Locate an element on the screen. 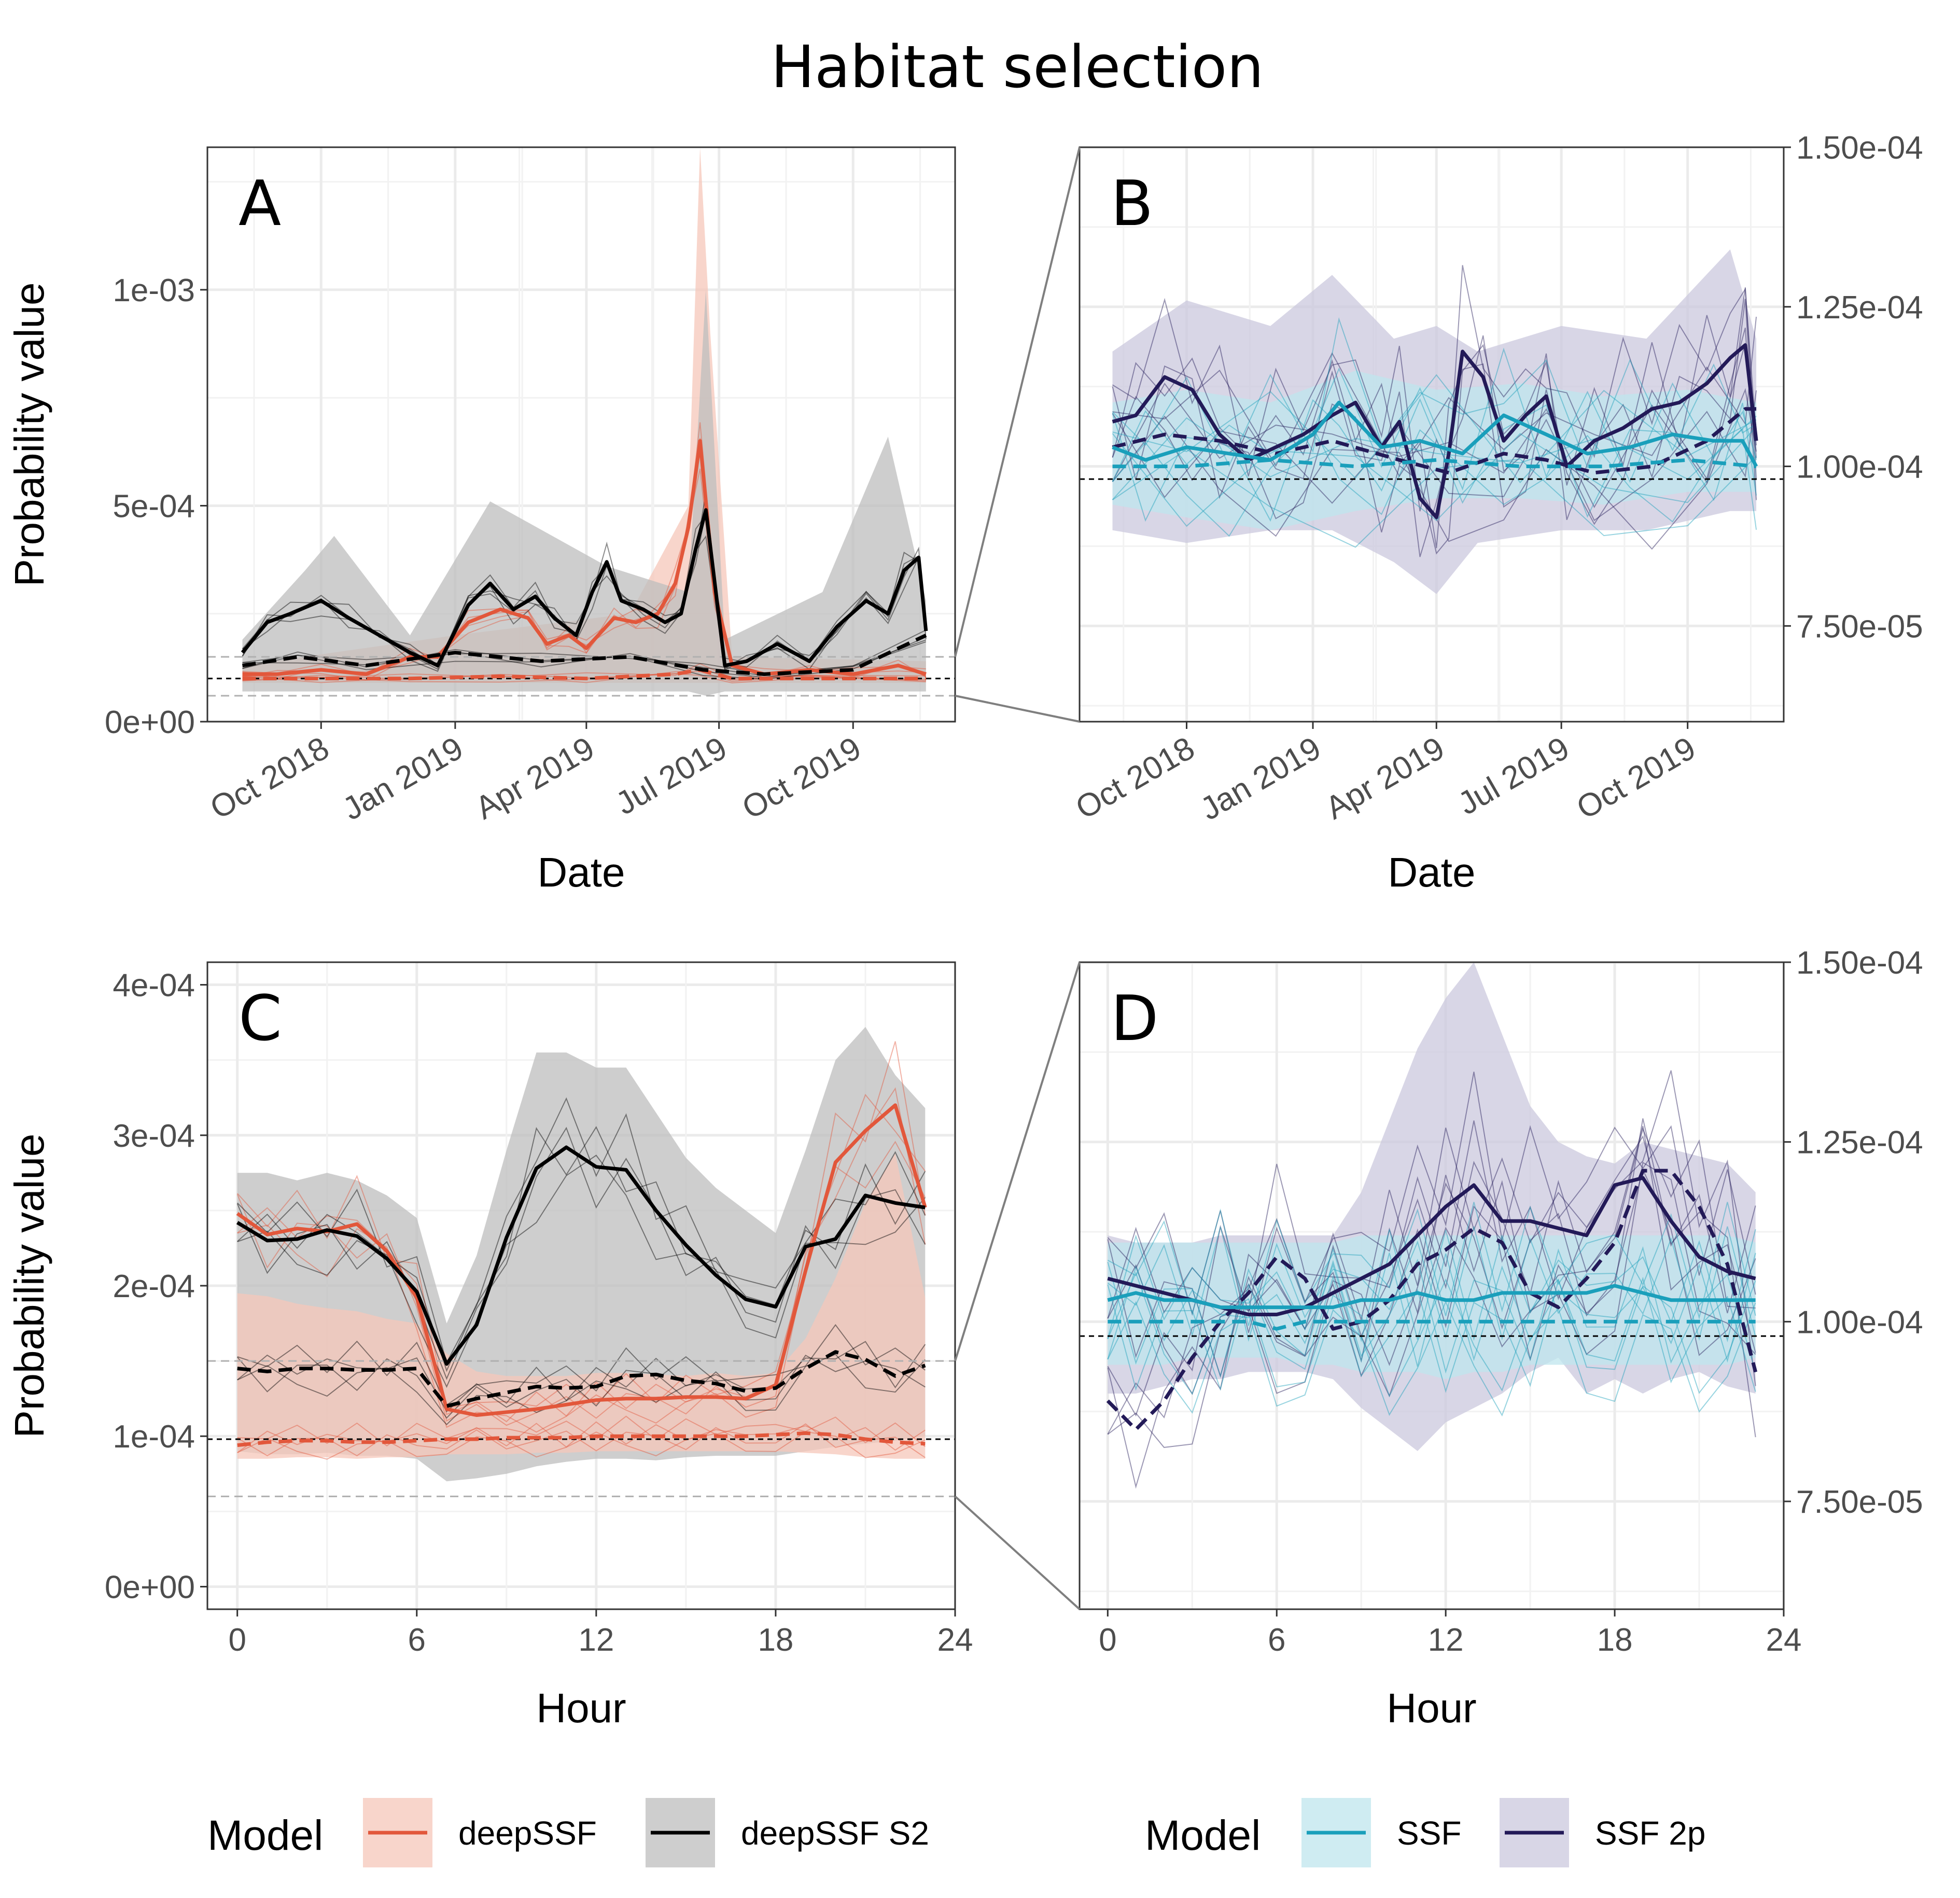  panel-letter: D is located at coordinates (1134, 1019).